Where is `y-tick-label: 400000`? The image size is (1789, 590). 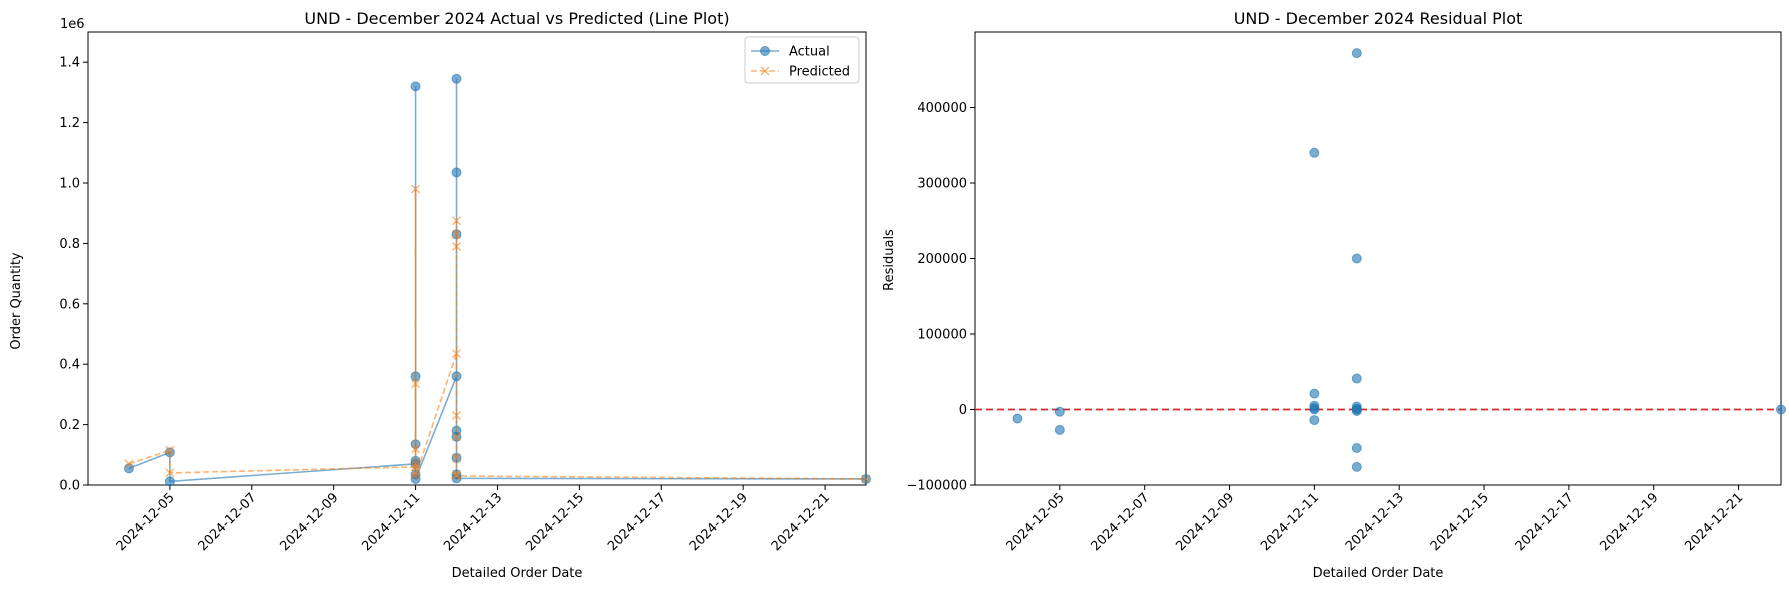 y-tick-label: 400000 is located at coordinates (942, 108).